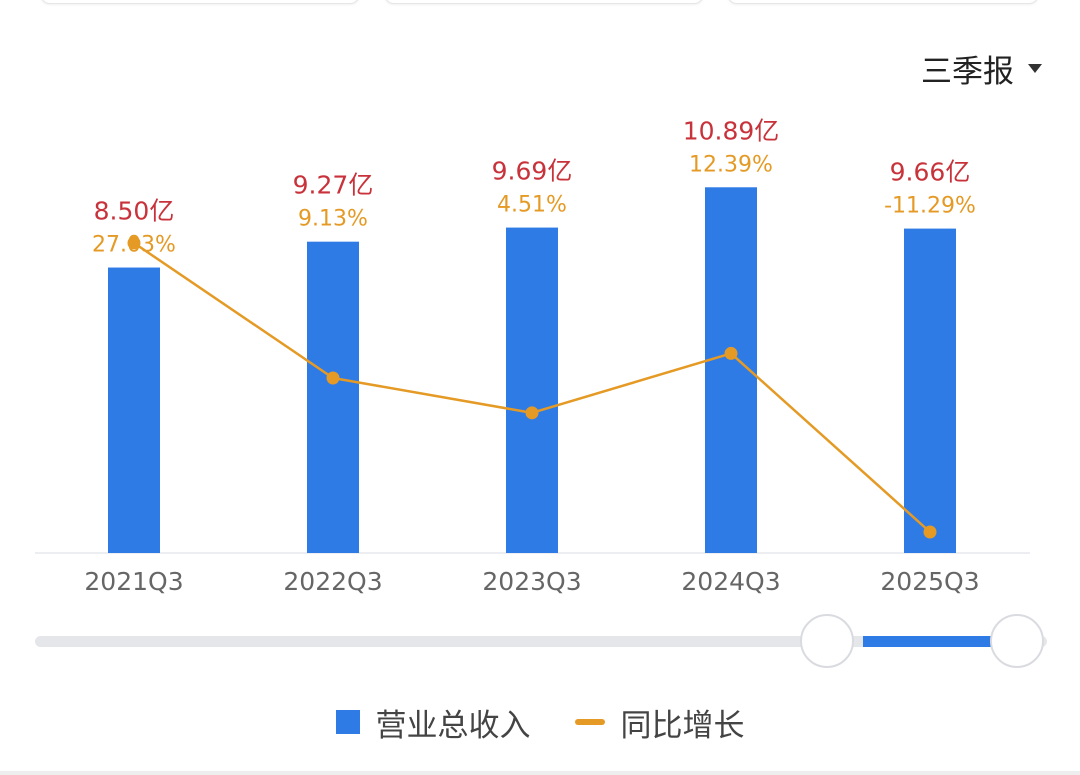 This screenshot has height=775, width=1080. Describe the element at coordinates (827, 641) in the screenshot. I see `slider-handle-left` at that location.